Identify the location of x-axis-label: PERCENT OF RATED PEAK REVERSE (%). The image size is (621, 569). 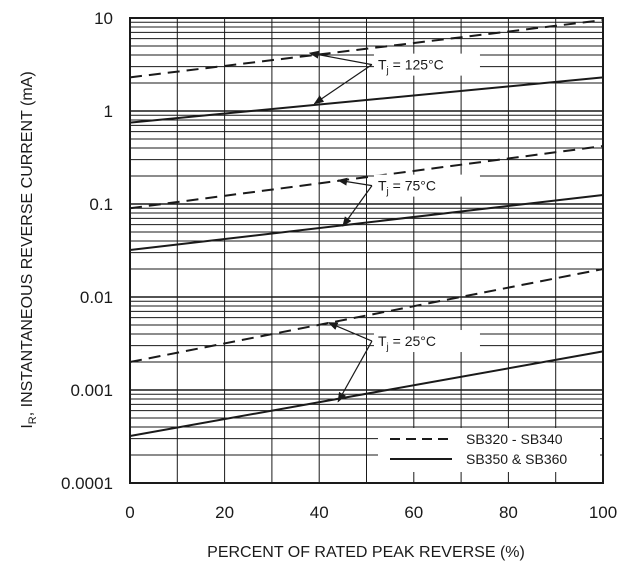
(366, 552).